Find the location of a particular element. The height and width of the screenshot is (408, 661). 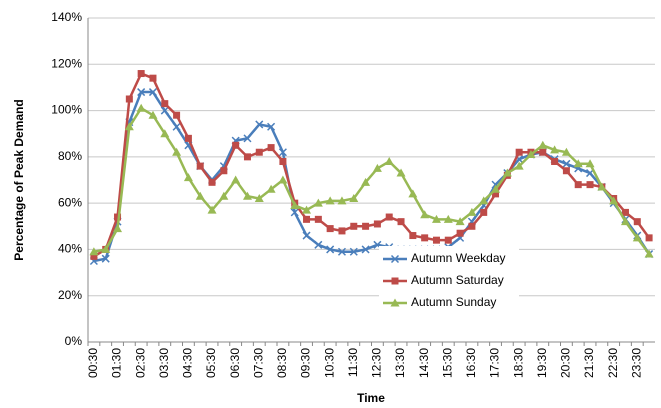

x-axis-title: Time is located at coordinates (371, 398).